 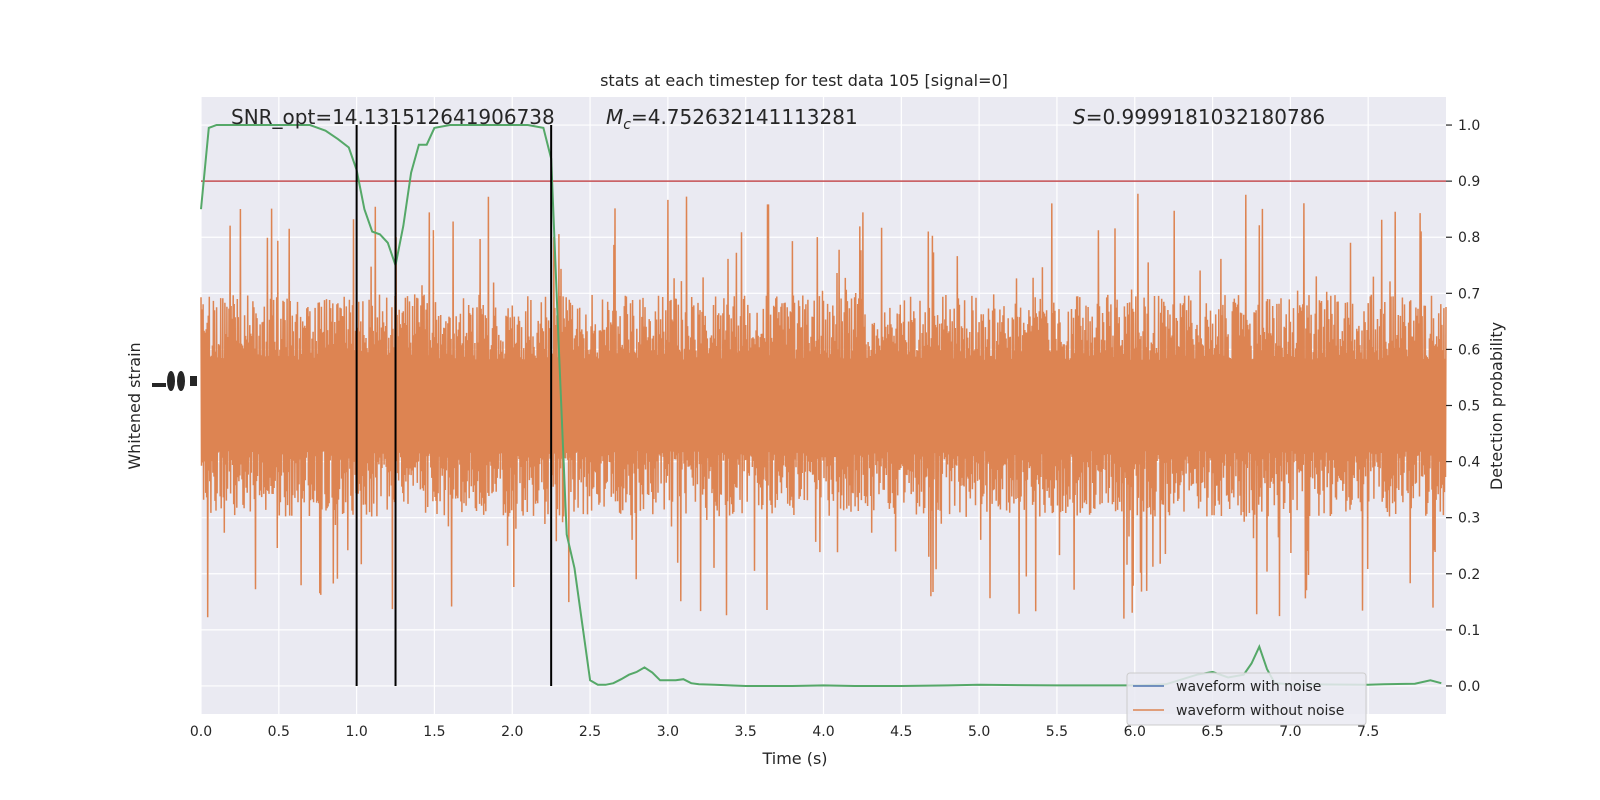 What do you see at coordinates (279, 732) in the screenshot?
I see `x-tick-label: 0.5` at bounding box center [279, 732].